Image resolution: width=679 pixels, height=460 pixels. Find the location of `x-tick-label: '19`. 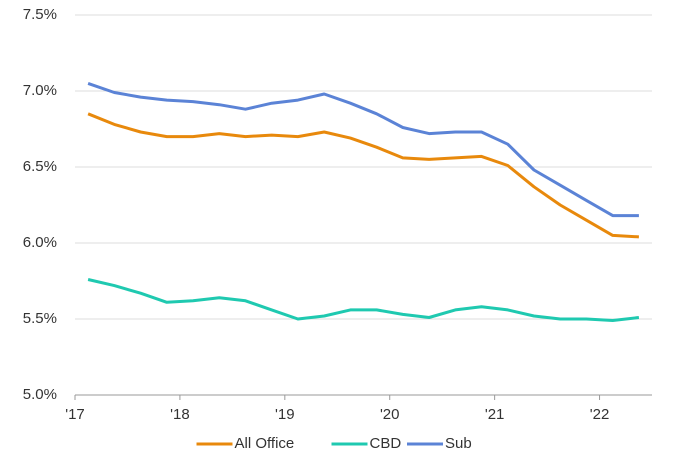

x-tick-label: '19 is located at coordinates (285, 414).